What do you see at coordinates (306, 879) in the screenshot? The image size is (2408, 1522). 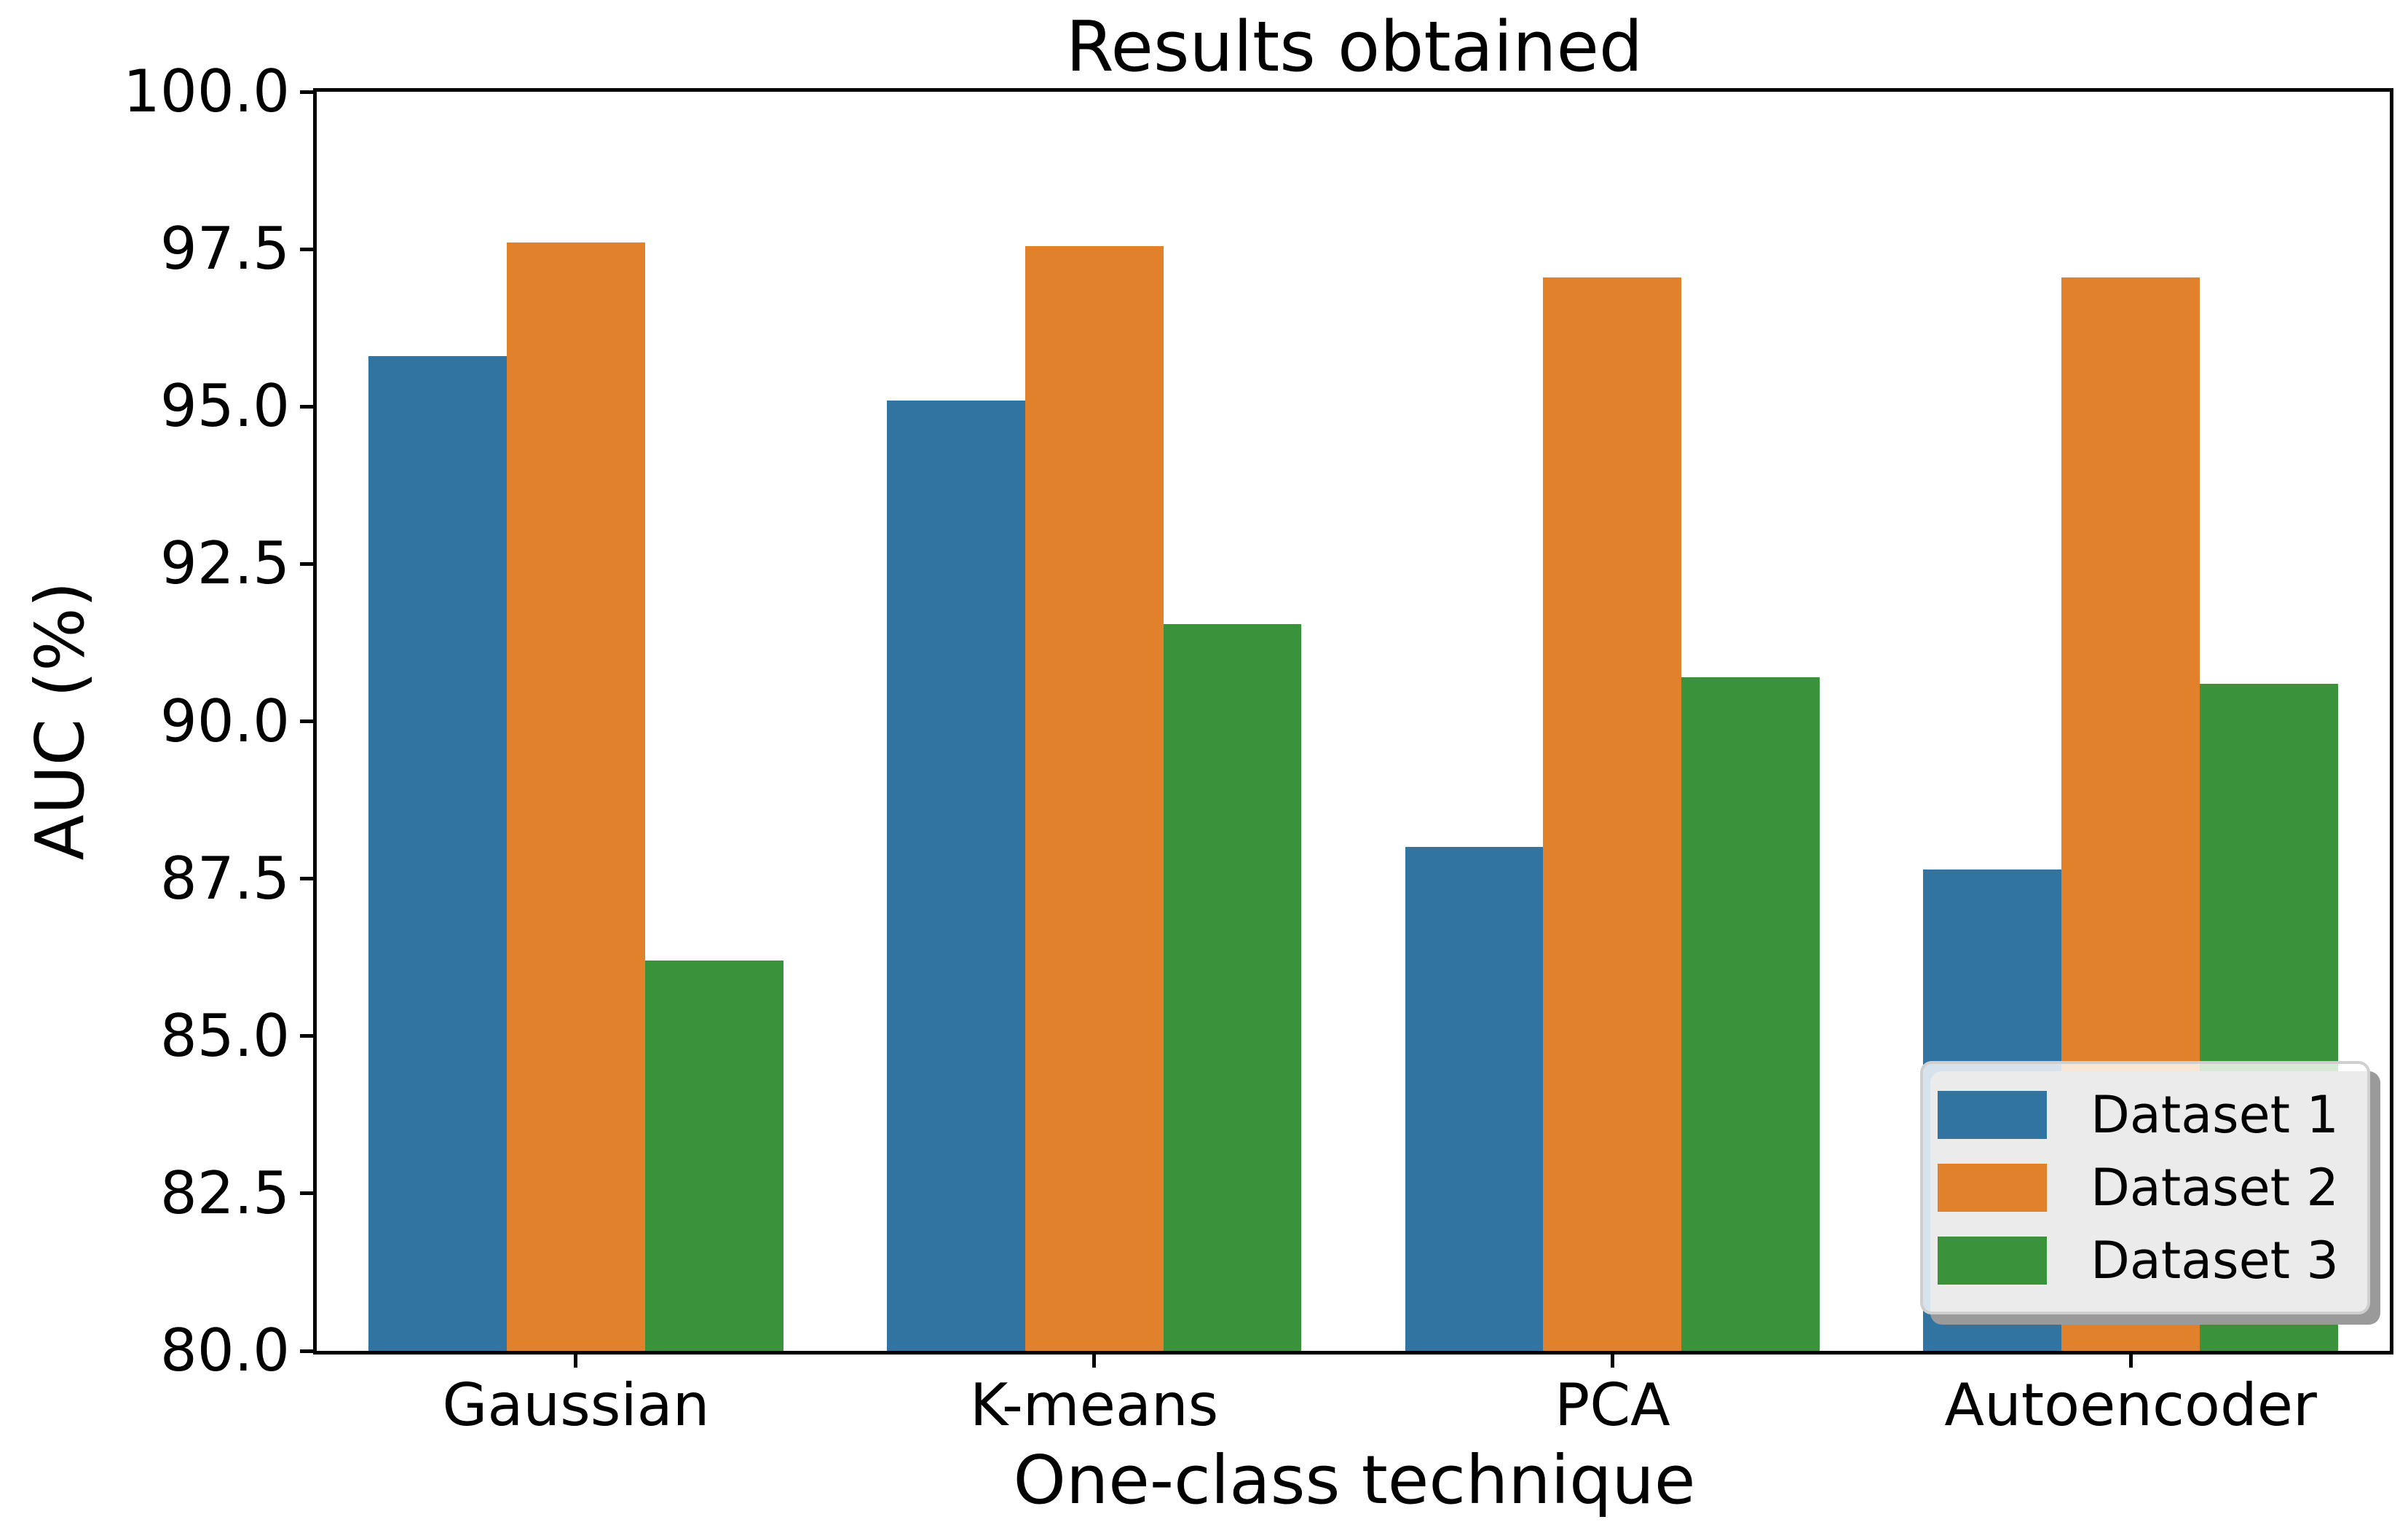 I see `ytick-mark-87.5` at bounding box center [306, 879].